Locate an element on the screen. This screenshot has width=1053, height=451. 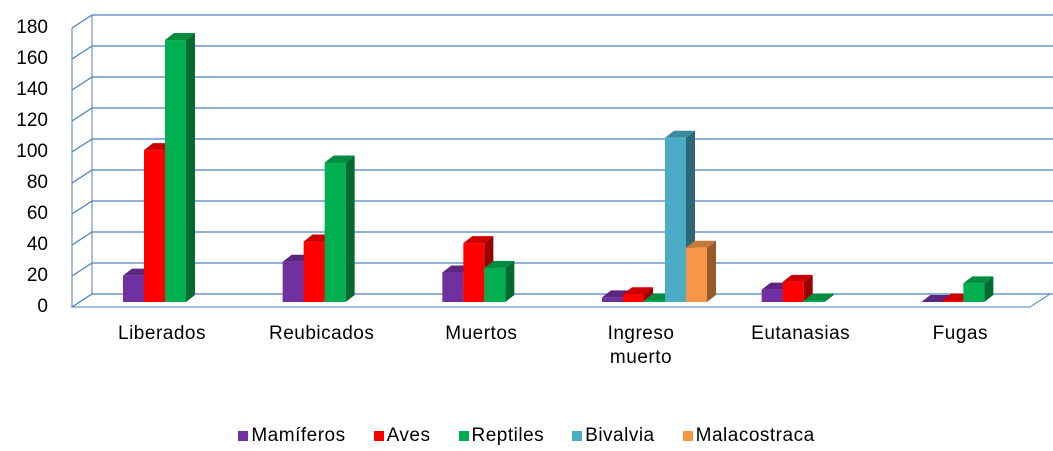
y-tick-label: 180 is located at coordinates (32, 27).